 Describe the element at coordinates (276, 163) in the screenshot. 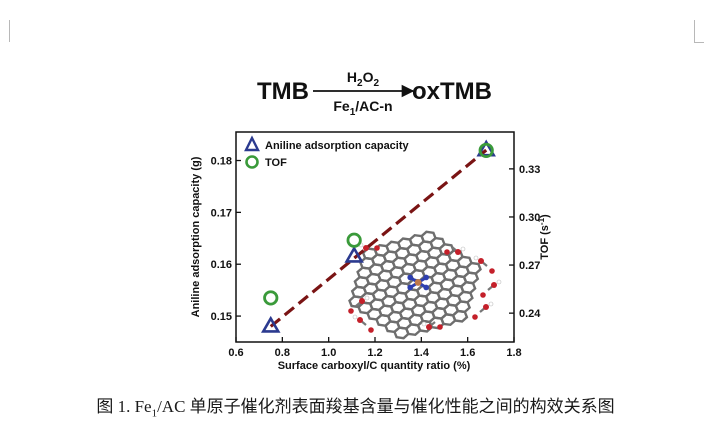

I see `legend-label-tof: TOF` at that location.